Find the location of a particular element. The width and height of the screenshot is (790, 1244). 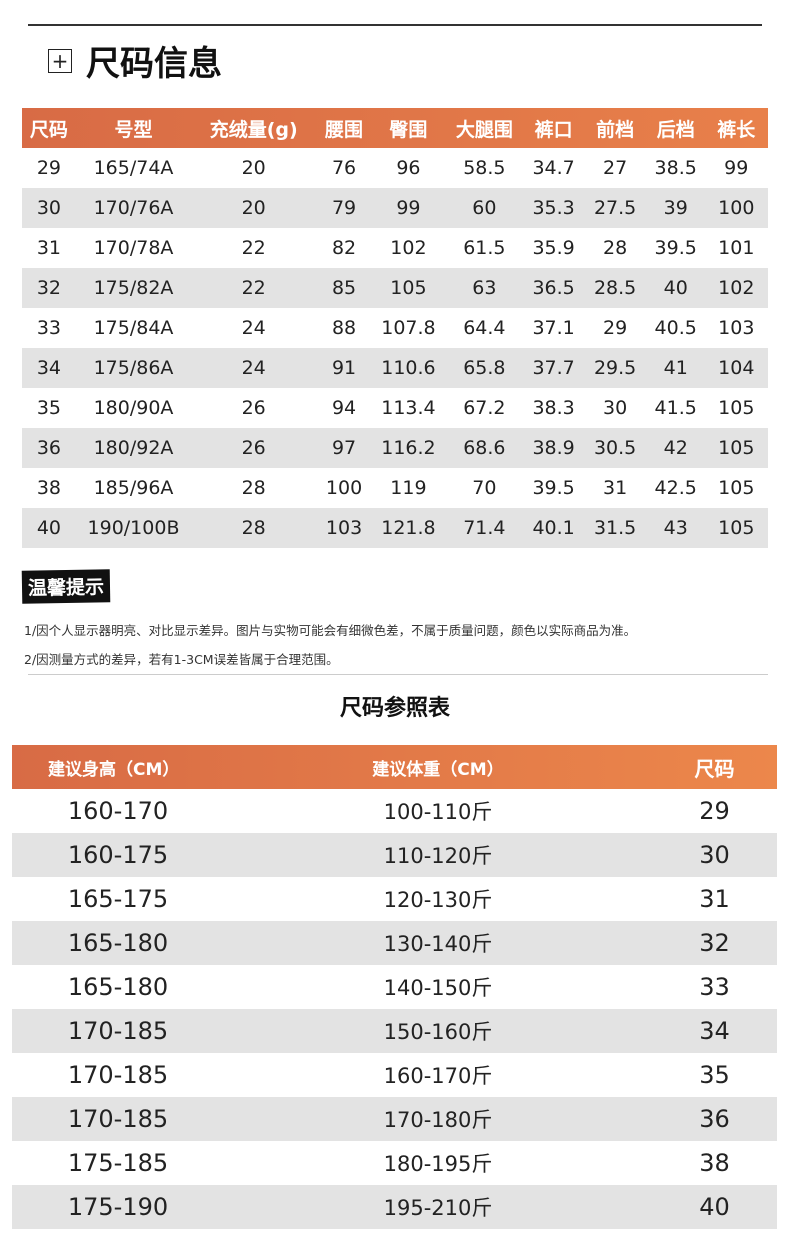

table-row: 40 190/100B 28 103 121.8 71.4 40.1 31.5 43 105 is located at coordinates (395, 528).